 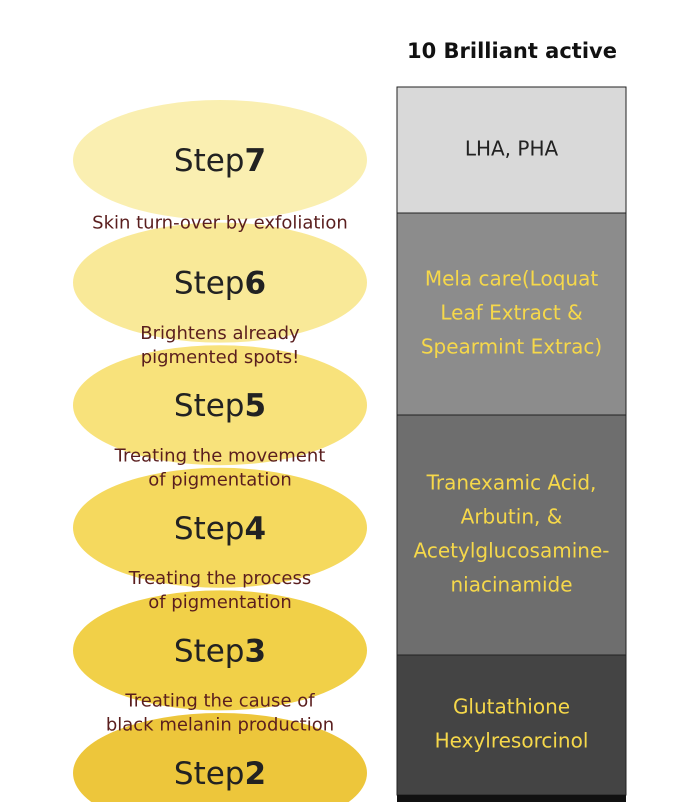 What do you see at coordinates (256, 161) in the screenshot?
I see `step-number: 7` at bounding box center [256, 161].